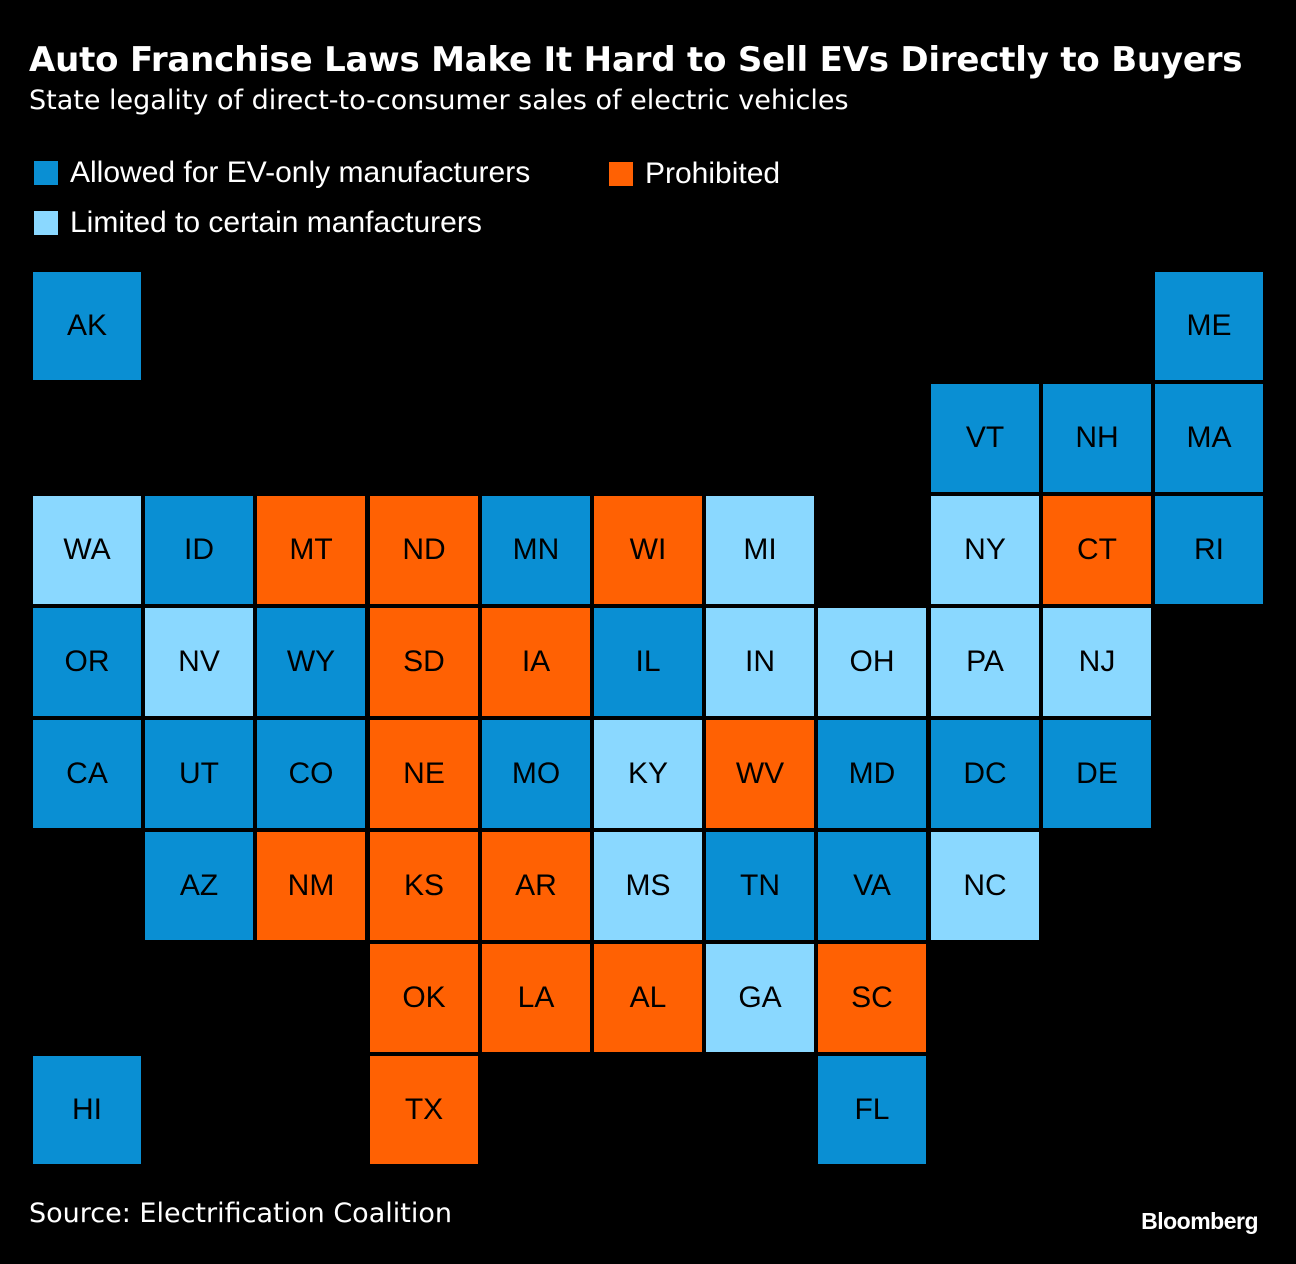 Image resolution: width=1296 pixels, height=1264 pixels. I want to click on state-tile-or: OR, so click(87, 662).